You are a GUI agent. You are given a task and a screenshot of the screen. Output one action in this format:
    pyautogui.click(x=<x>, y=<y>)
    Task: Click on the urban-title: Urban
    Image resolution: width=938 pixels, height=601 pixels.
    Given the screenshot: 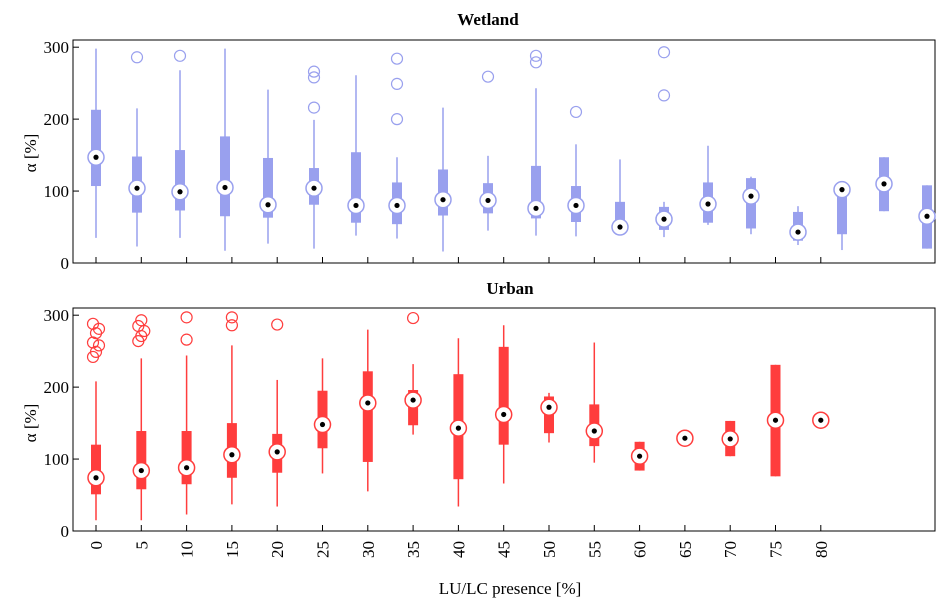 What is the action you would take?
    pyautogui.click(x=510, y=288)
    